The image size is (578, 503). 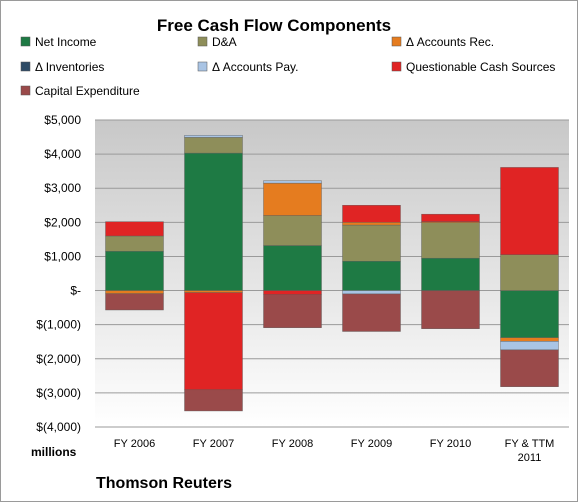 I want to click on y-tick-label: $(3,000), so click(x=58, y=393).